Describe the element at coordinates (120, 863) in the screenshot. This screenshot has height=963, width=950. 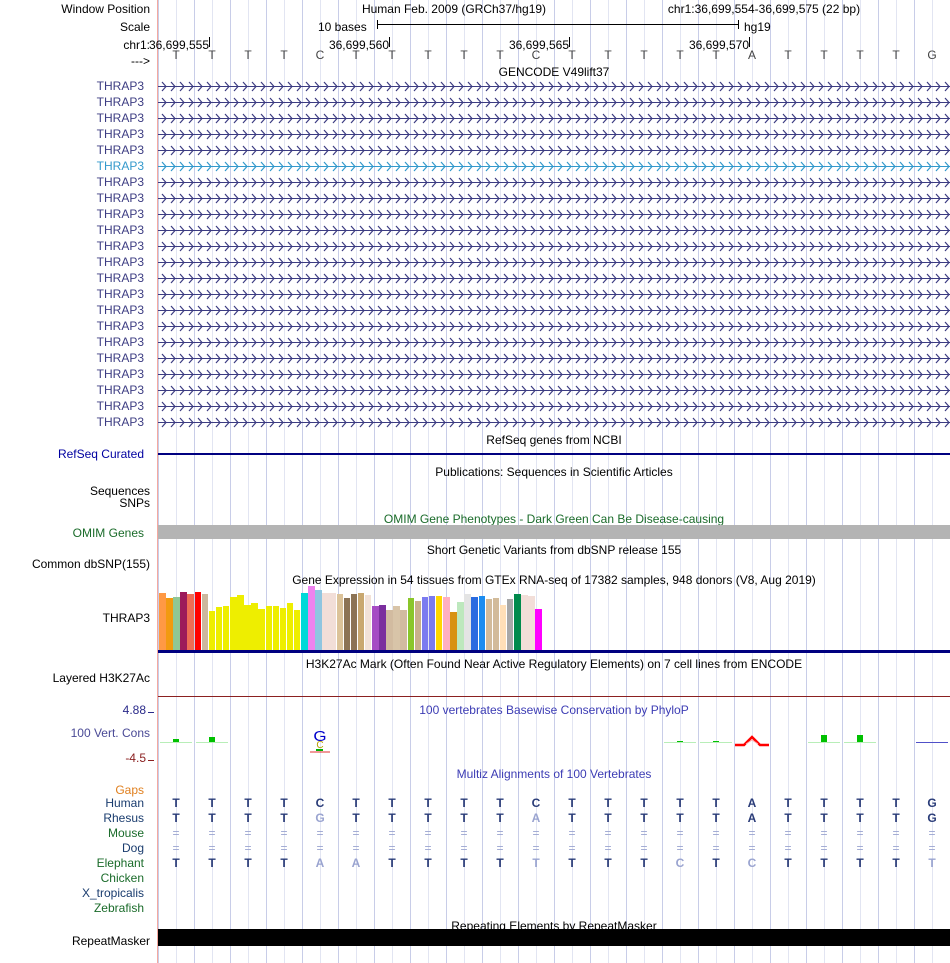
I see `species-label: Elephant` at that location.